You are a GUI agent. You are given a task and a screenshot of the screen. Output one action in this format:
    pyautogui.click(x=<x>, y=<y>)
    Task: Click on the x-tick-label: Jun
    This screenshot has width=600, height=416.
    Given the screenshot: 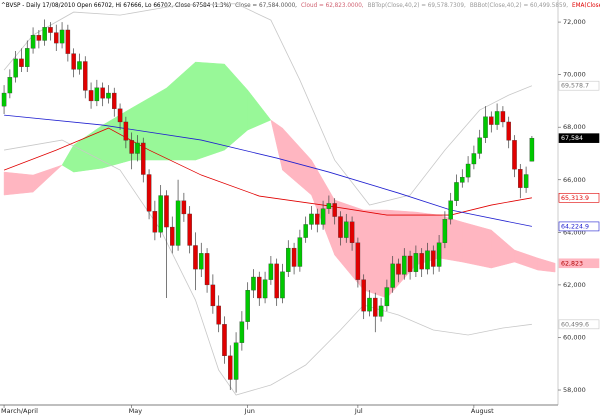 What is the action you would take?
    pyautogui.click(x=249, y=411)
    